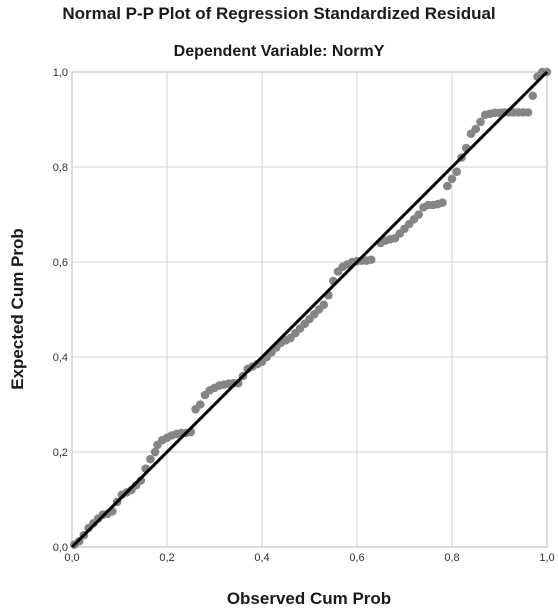 Image resolution: width=558 pixels, height=610 pixels. Describe the element at coordinates (60, 548) in the screenshot. I see `y-tick-label: 0,0` at that location.